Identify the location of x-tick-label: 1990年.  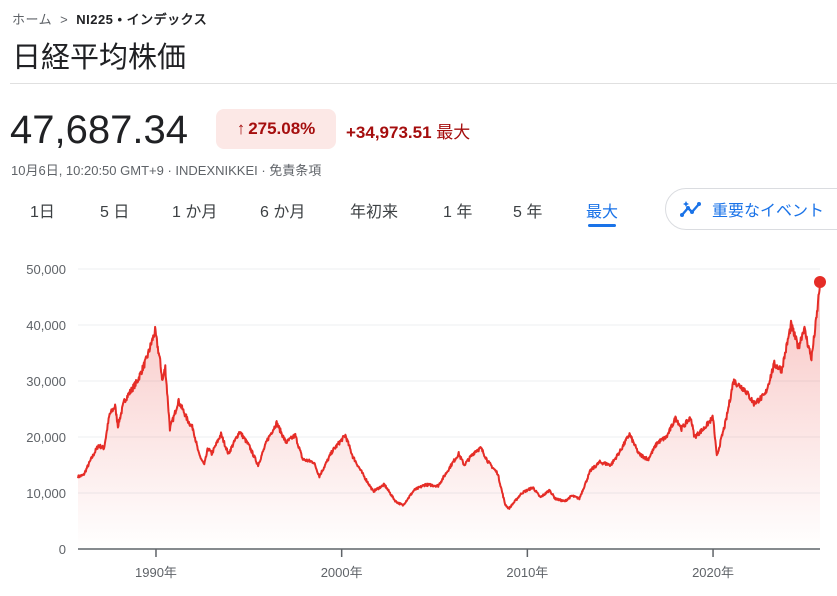
(156, 572).